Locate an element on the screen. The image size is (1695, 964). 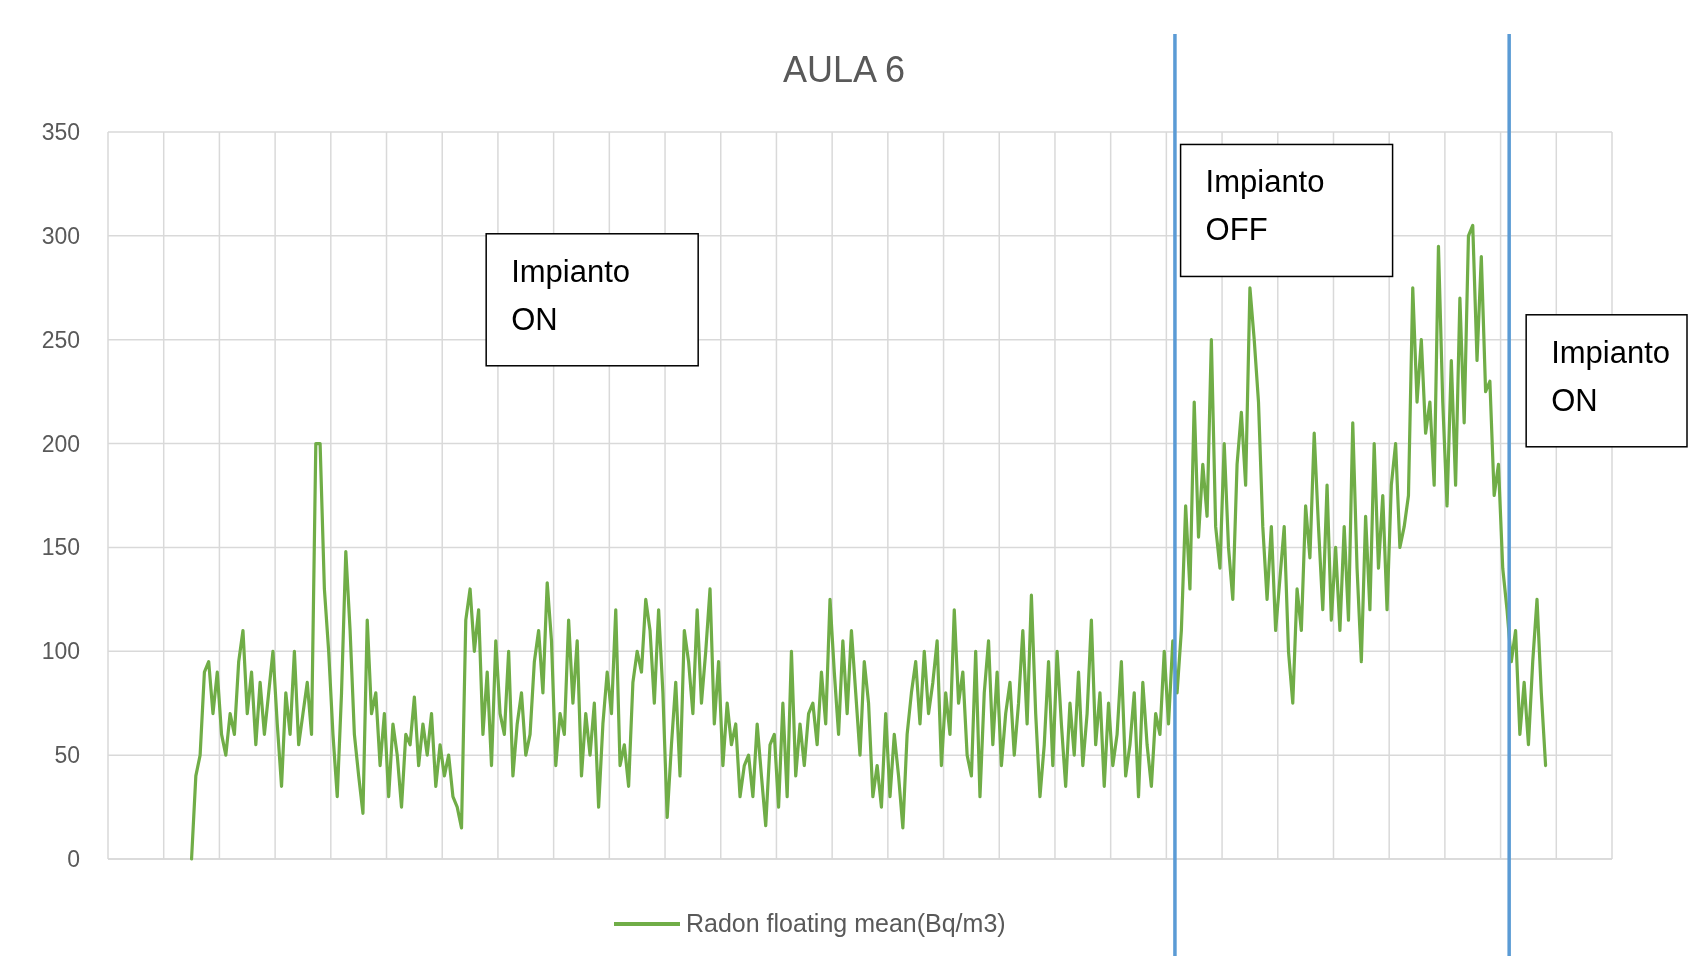
y-tick-label: 300 is located at coordinates (60, 235).